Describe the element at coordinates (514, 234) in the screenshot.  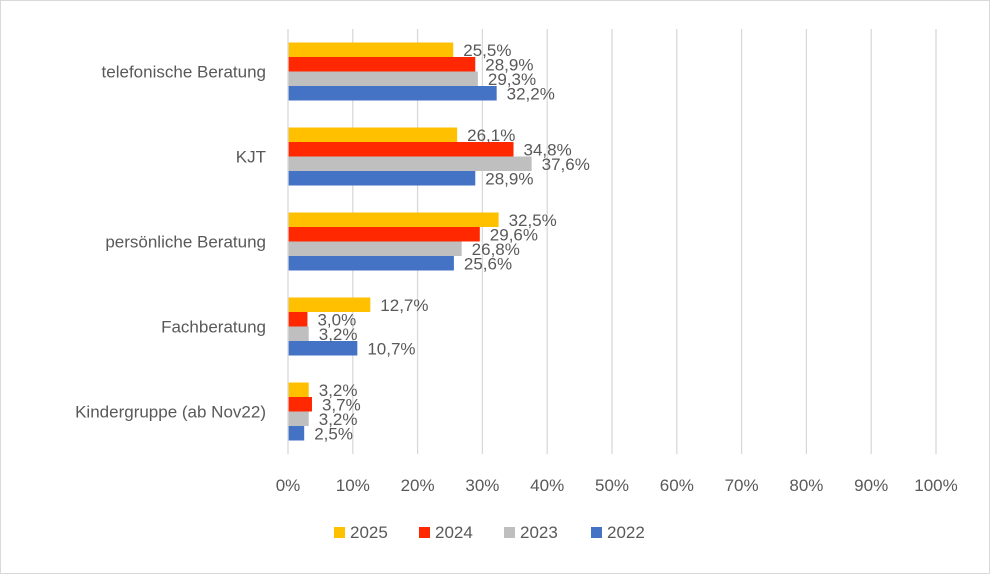
I see `data-label: 29,6%` at that location.